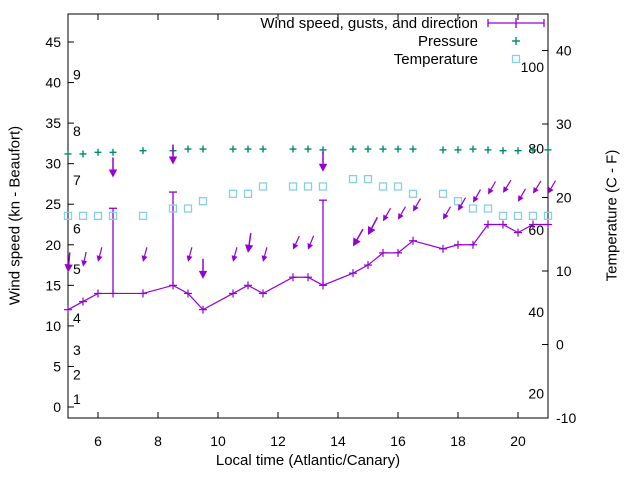 The height and width of the screenshot is (480, 640). I want to click on legend-label-pressure: Pressure, so click(447, 41).